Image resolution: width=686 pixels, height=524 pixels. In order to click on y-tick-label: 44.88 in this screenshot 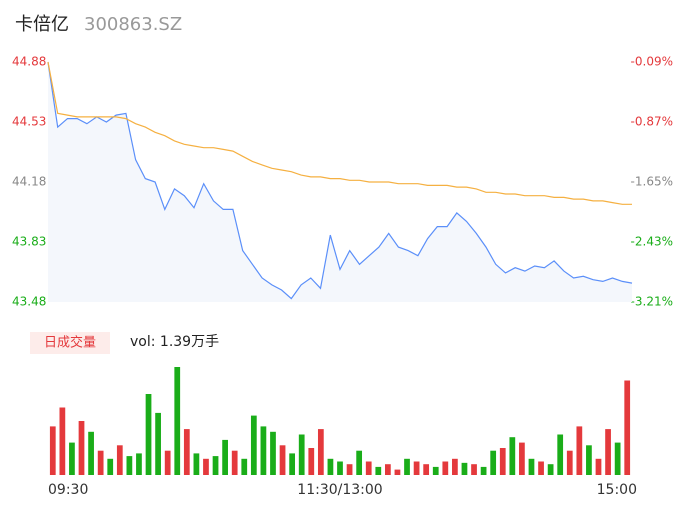, I will do `click(29, 62)`.